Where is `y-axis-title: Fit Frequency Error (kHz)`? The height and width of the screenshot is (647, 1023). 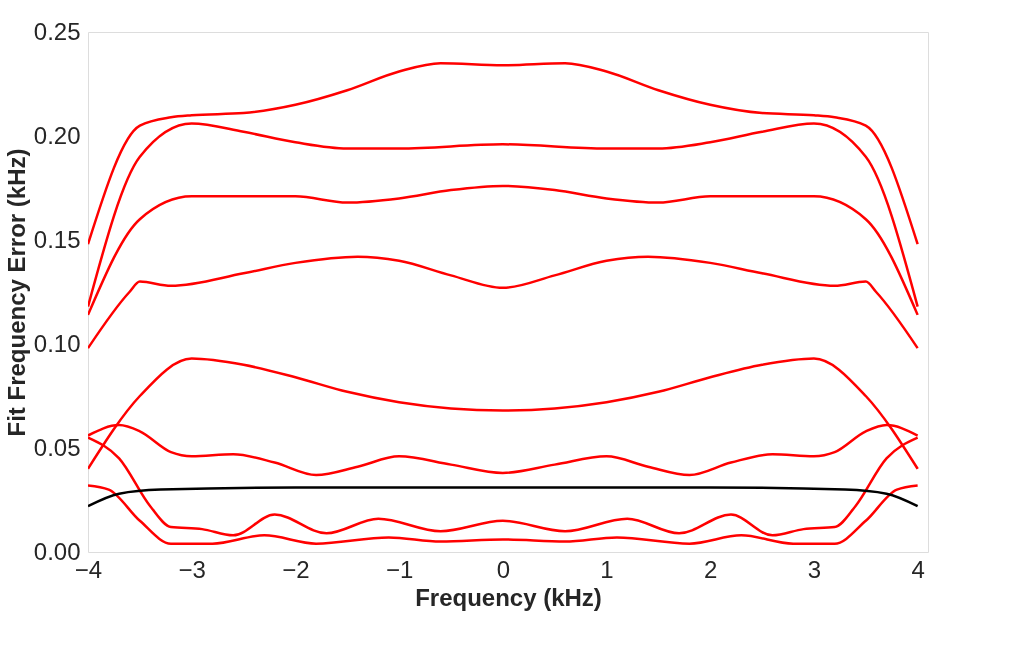
y-axis-title: Fit Frequency Error (kHz) is located at coordinates (16, 292).